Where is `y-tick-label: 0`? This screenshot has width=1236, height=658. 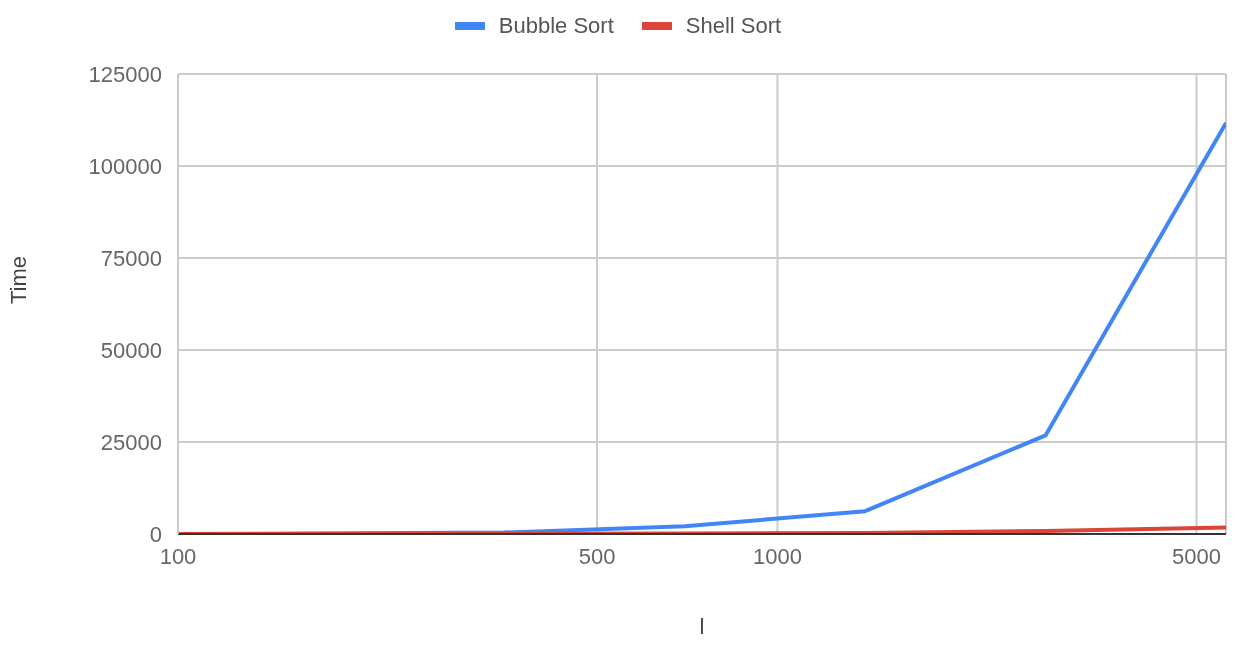 y-tick-label: 0 is located at coordinates (155, 534).